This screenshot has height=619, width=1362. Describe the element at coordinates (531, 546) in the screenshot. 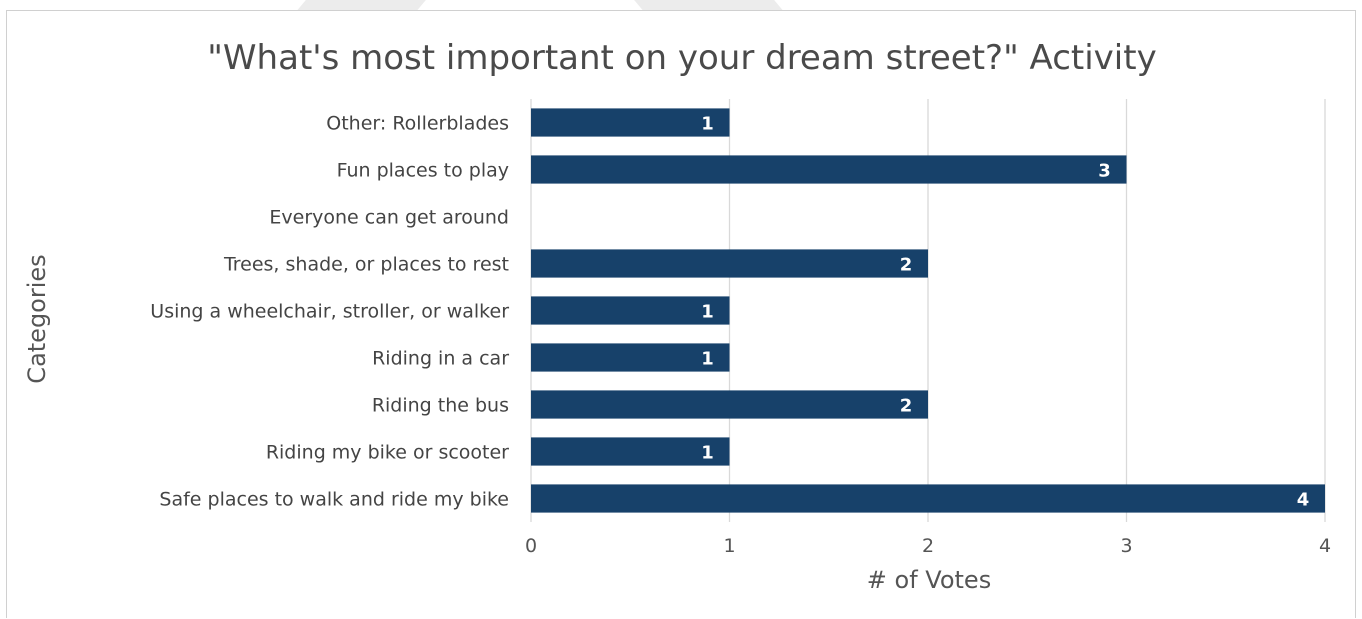

I see `x-tick-label: 0` at that location.